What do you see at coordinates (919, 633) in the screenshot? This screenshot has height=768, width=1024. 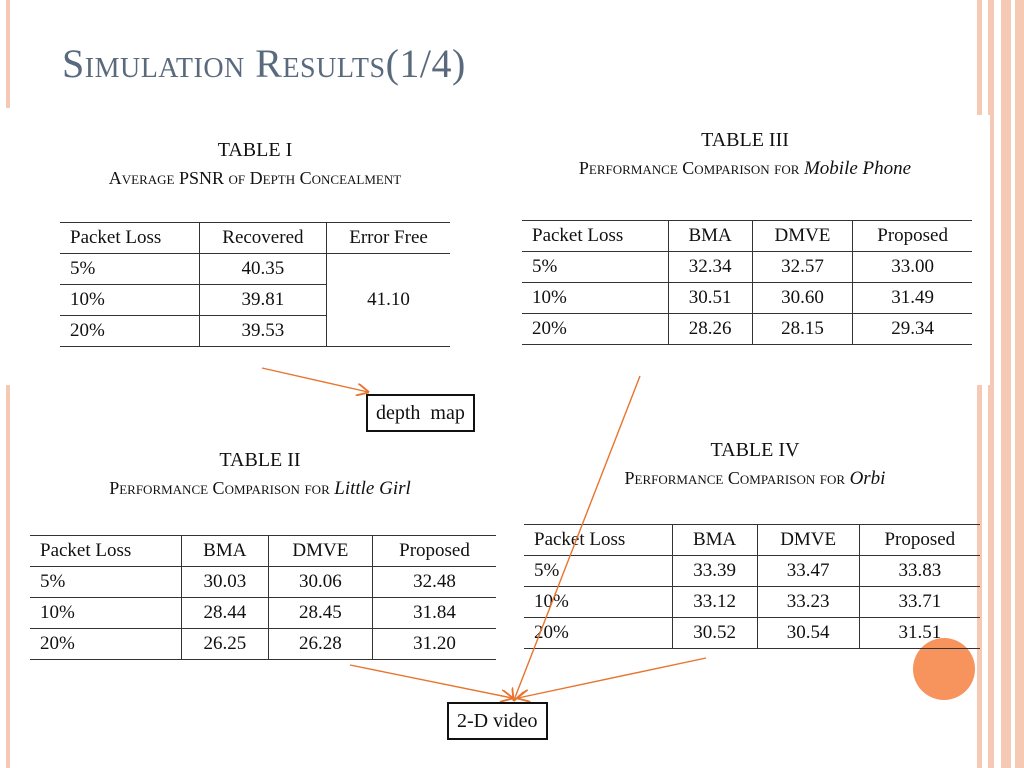 I see `table-cell: 31.51` at bounding box center [919, 633].